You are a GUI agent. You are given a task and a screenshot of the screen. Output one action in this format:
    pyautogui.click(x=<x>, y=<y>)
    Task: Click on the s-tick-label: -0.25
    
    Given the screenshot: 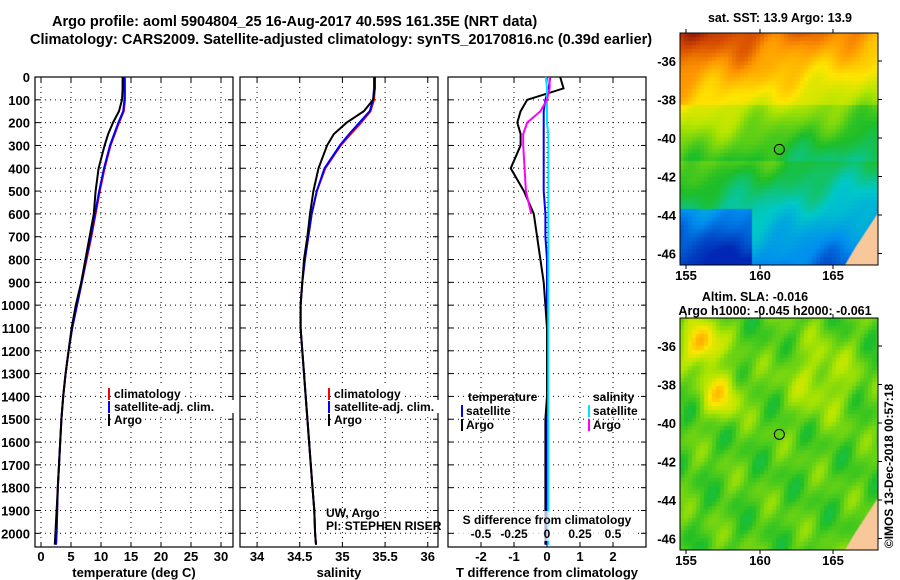 What is the action you would take?
    pyautogui.click(x=514, y=534)
    